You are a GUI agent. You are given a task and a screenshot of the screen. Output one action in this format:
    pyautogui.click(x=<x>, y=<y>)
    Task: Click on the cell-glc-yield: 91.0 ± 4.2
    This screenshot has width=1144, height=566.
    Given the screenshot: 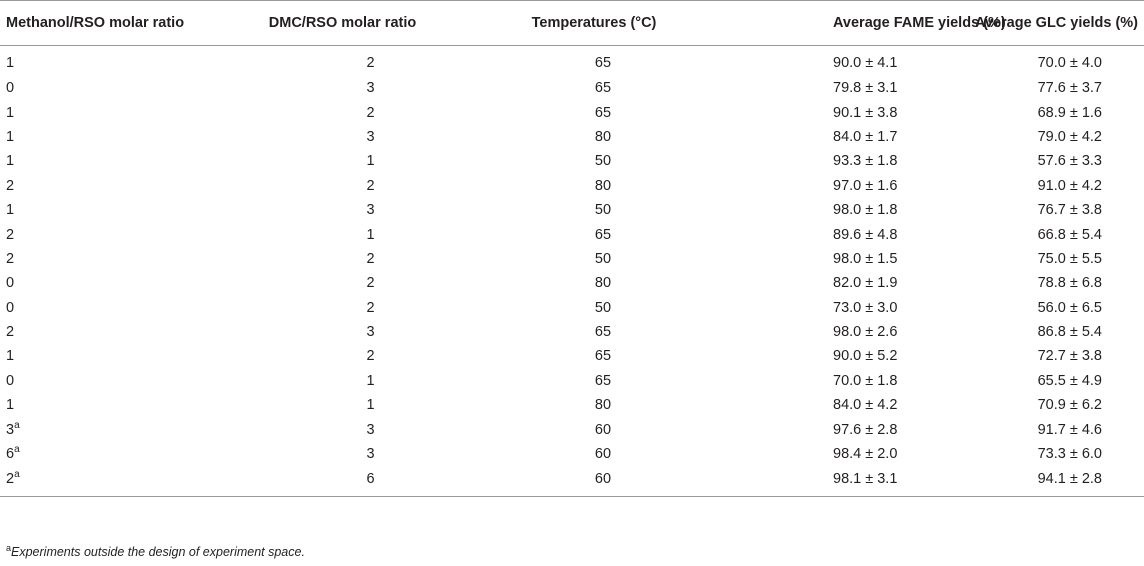 What is the action you would take?
    pyautogui.click(x=1069, y=185)
    